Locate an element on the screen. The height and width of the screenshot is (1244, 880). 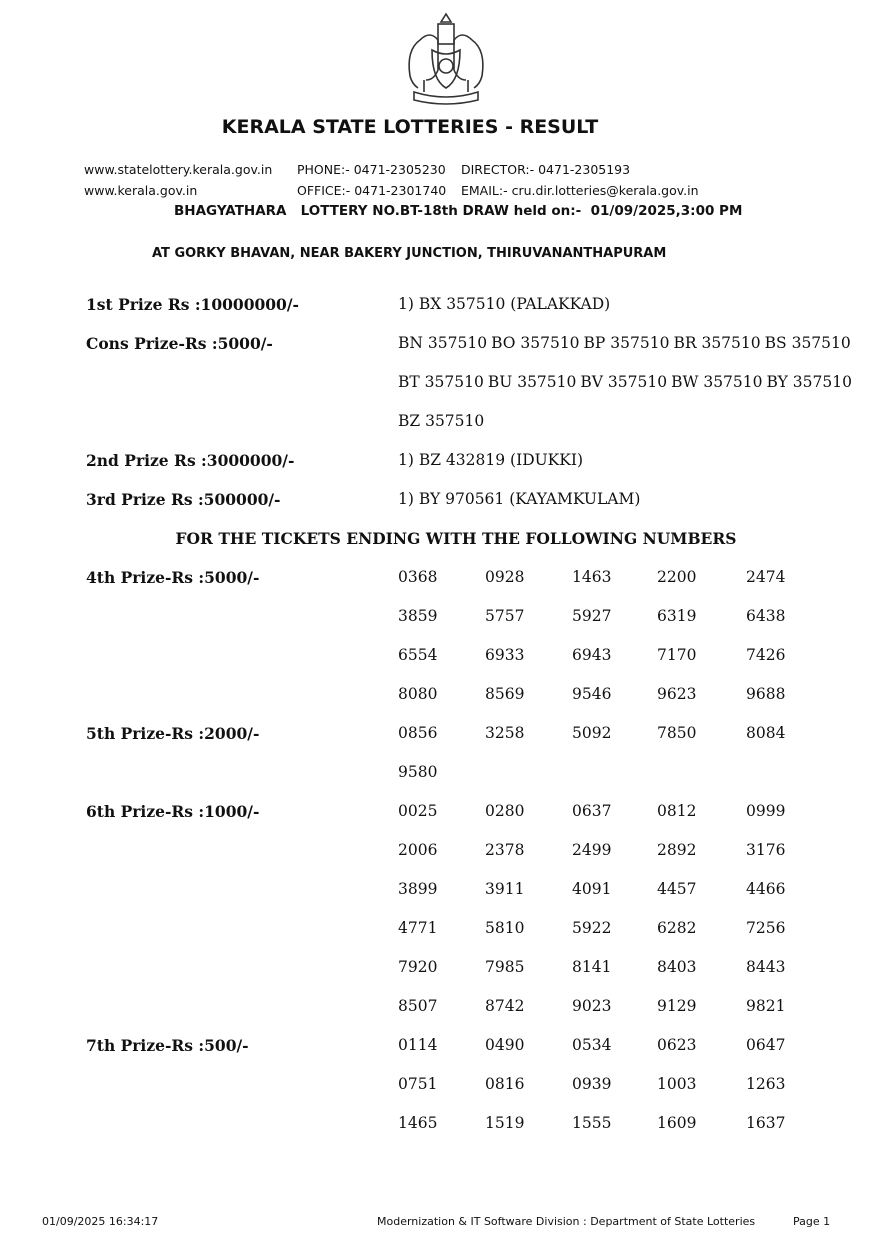
email-address: EMAIL:- cru.dir.lotteries@kerala.gov.in is located at coordinates (580, 190).